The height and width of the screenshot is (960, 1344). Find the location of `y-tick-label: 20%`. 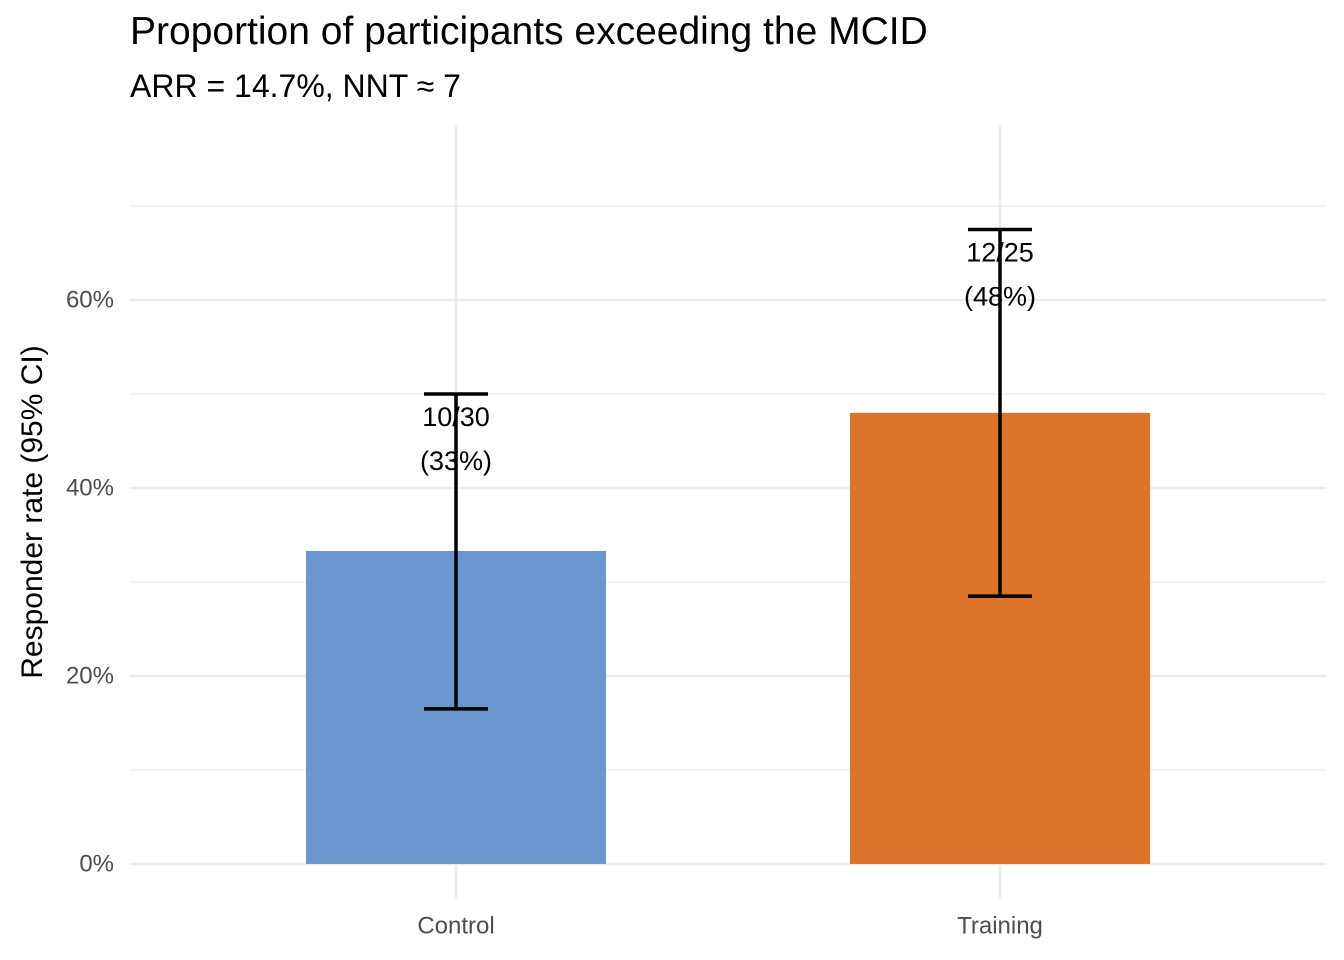

y-tick-label: 20% is located at coordinates (90, 676).